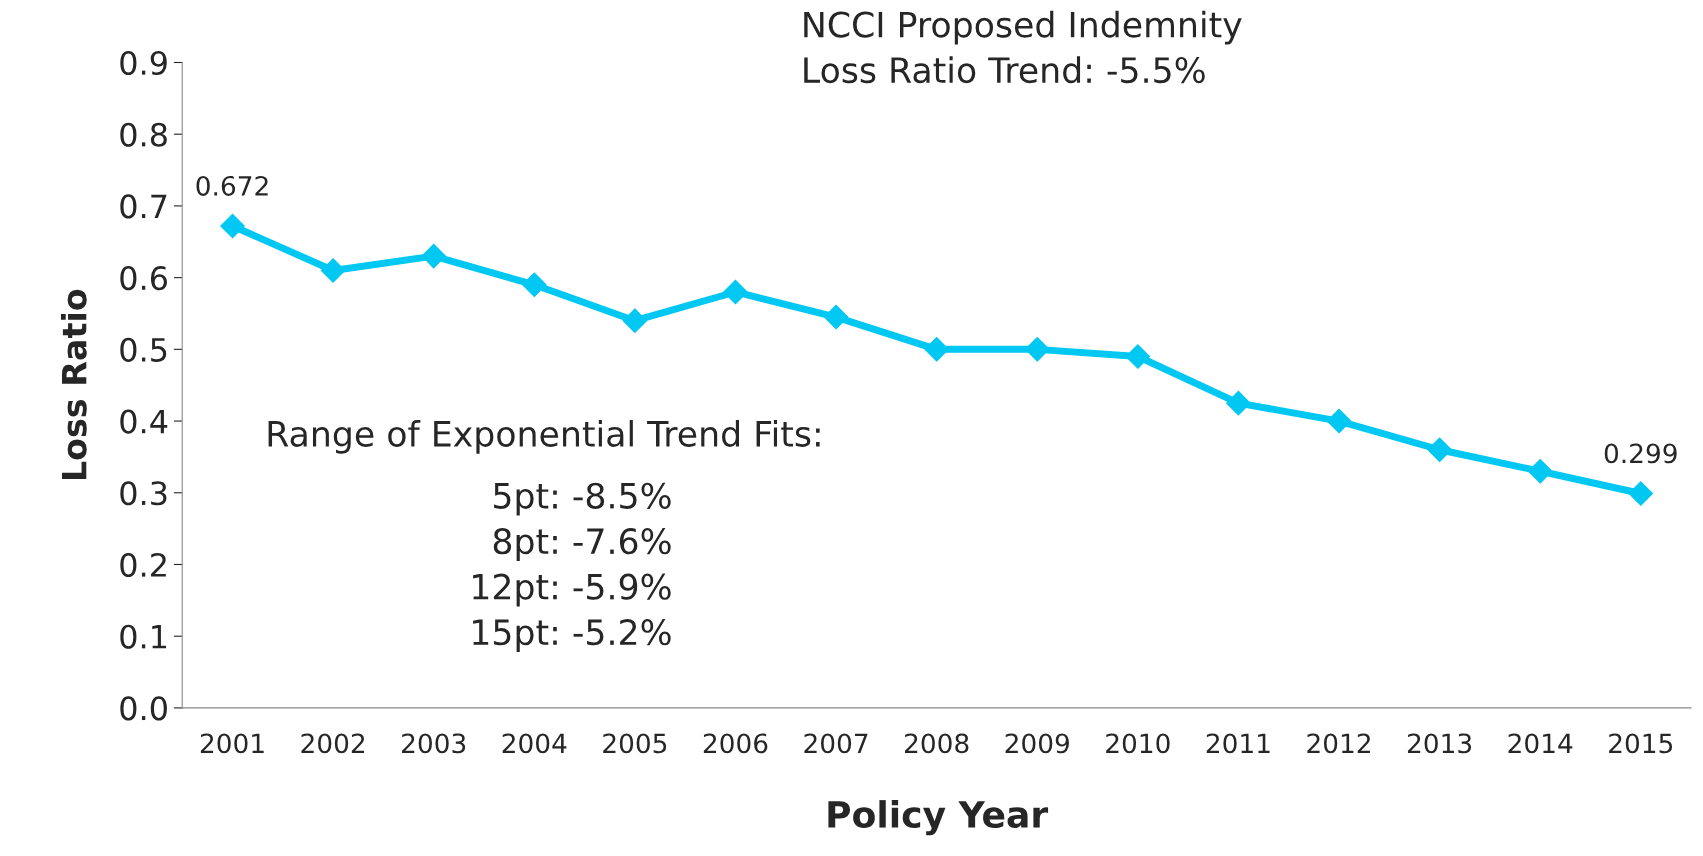 This screenshot has height=856, width=1703. I want to click on x-tick-label: 2004, so click(534, 743).